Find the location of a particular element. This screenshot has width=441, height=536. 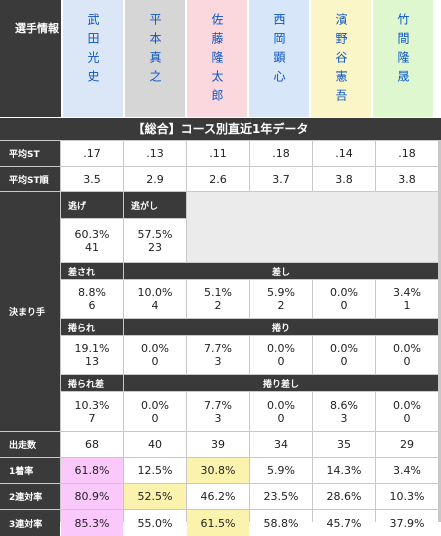

racer-name-5: 濱野谷憲吾 is located at coordinates (341, 60).